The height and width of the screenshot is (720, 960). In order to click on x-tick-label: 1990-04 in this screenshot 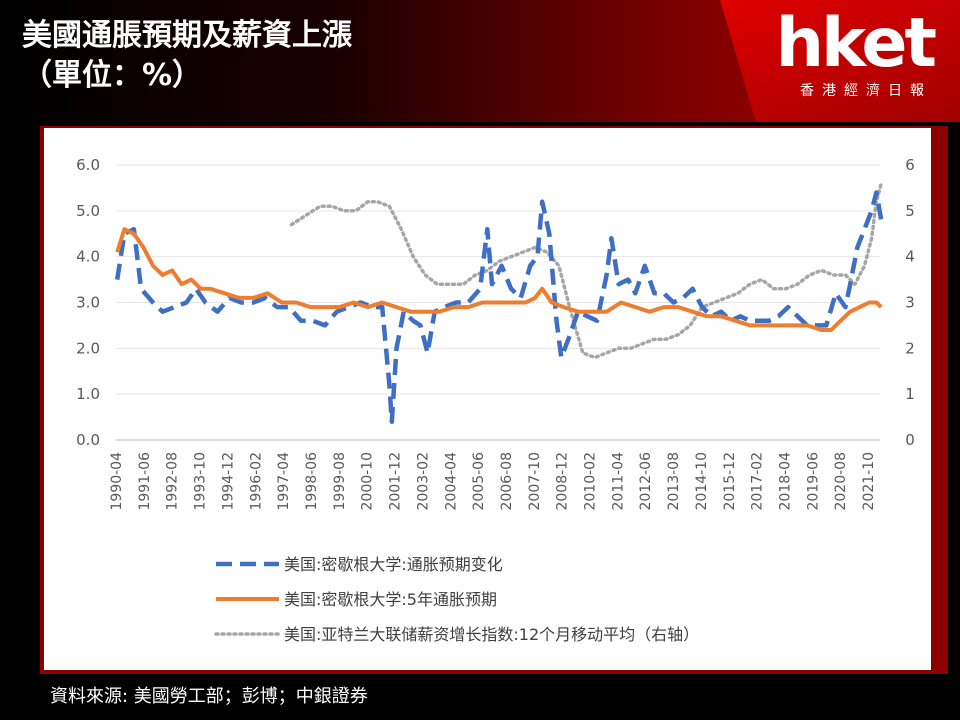, I will do `click(117, 481)`.